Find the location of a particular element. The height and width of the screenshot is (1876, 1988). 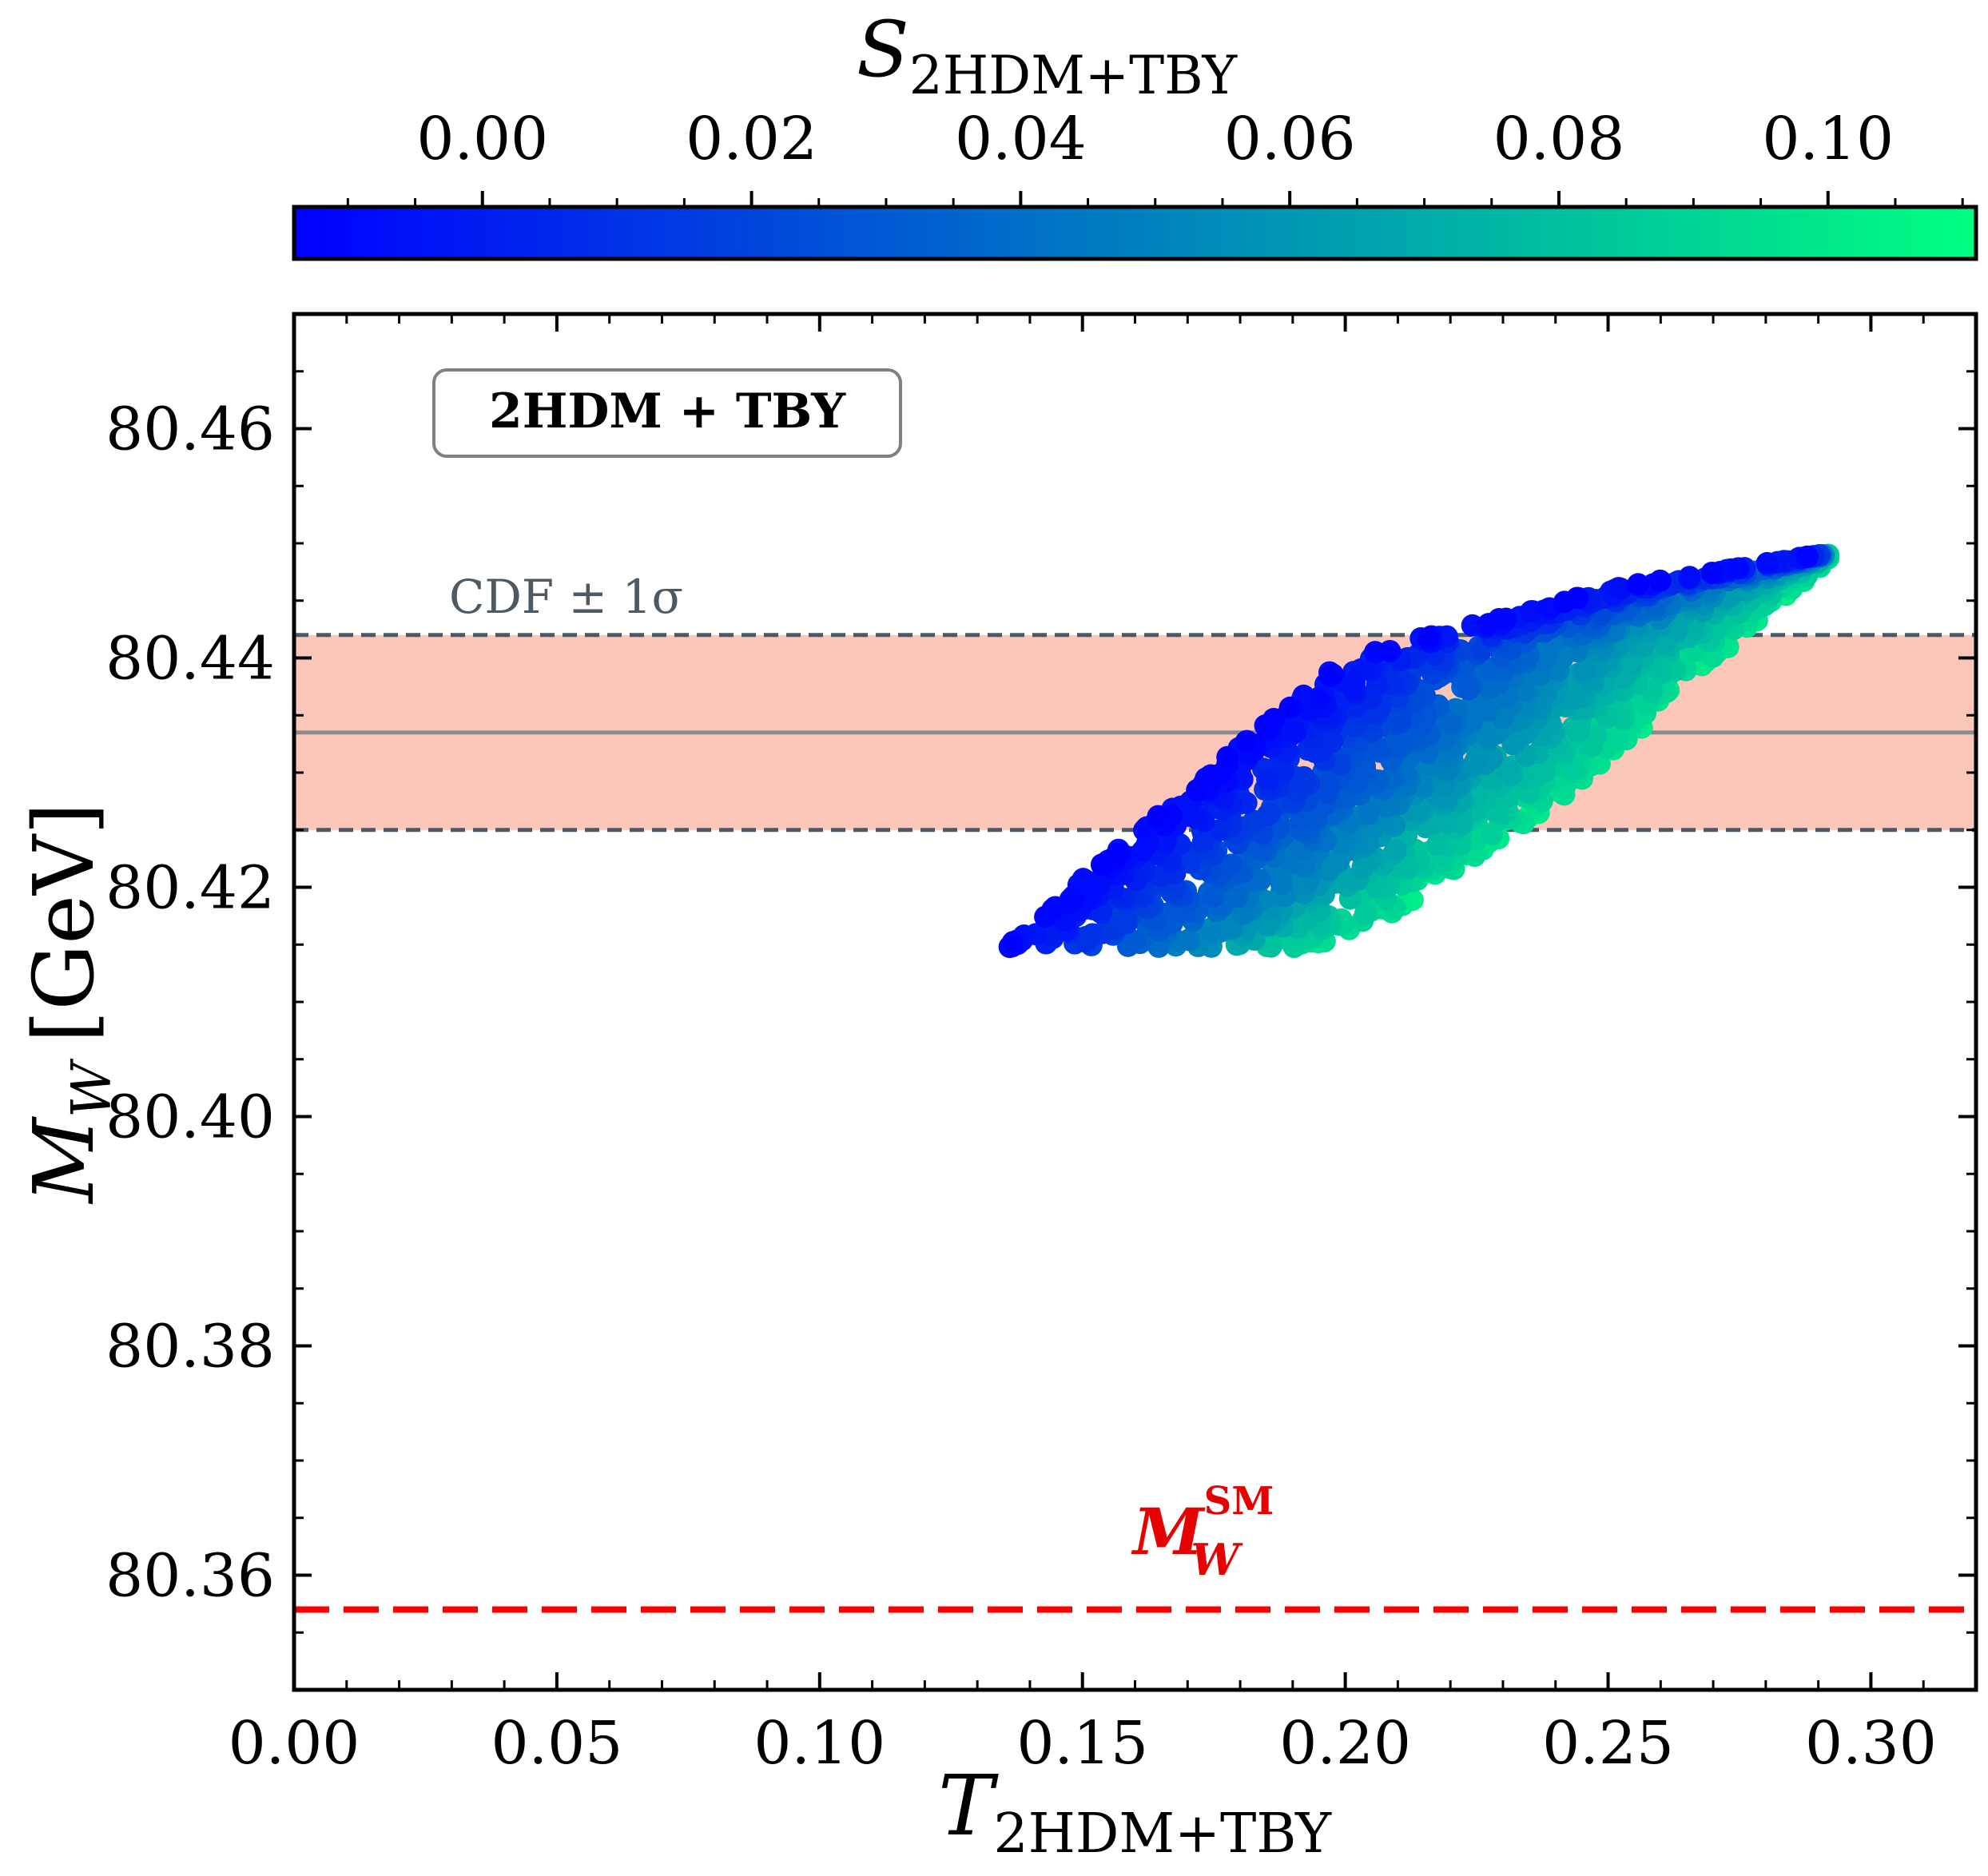

y-tick-label: 80.42 is located at coordinates (190, 888).